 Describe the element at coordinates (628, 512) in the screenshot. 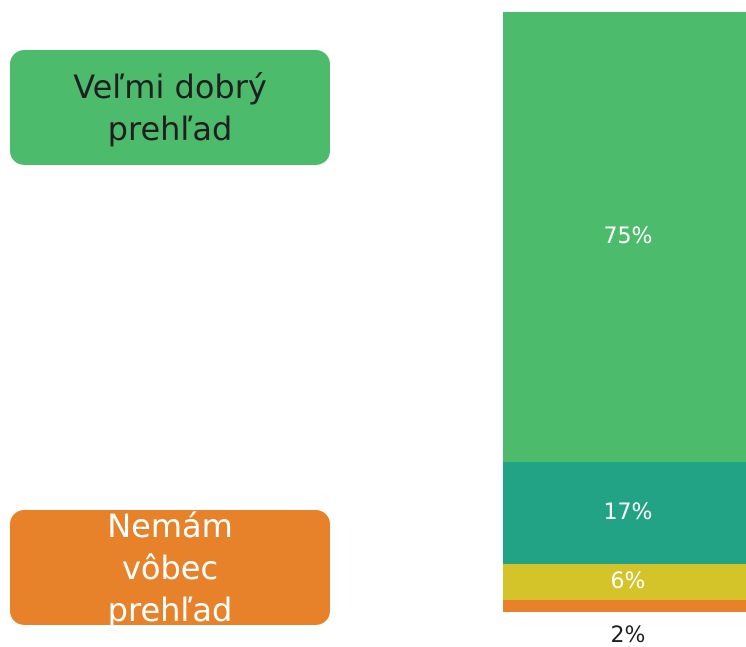

I see `data-label: 17%` at that location.